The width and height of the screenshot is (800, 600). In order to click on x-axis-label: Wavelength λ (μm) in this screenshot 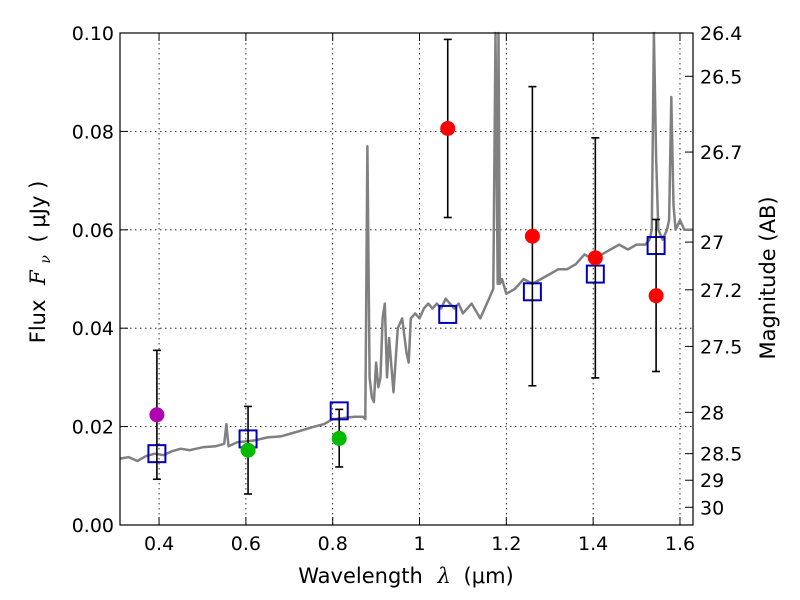, I will do `click(405, 576)`.